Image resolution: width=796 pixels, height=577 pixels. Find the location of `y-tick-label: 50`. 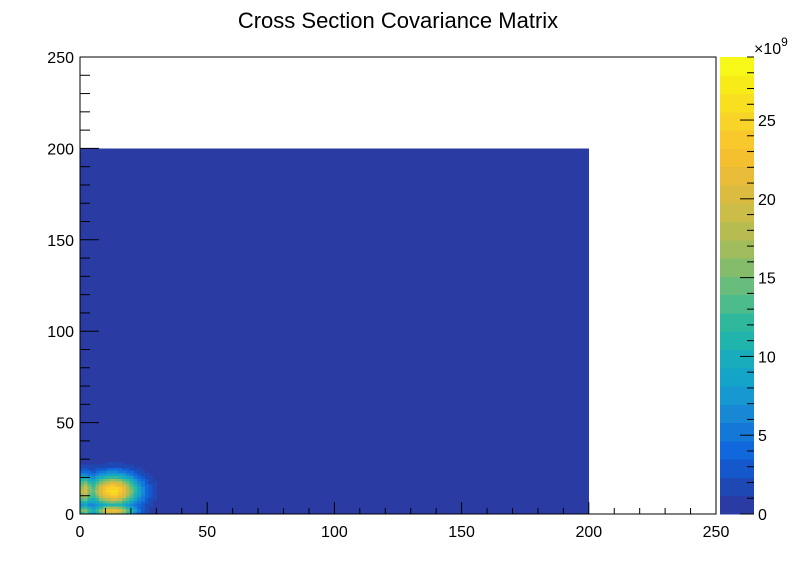

y-tick-label: 50 is located at coordinates (65, 424).